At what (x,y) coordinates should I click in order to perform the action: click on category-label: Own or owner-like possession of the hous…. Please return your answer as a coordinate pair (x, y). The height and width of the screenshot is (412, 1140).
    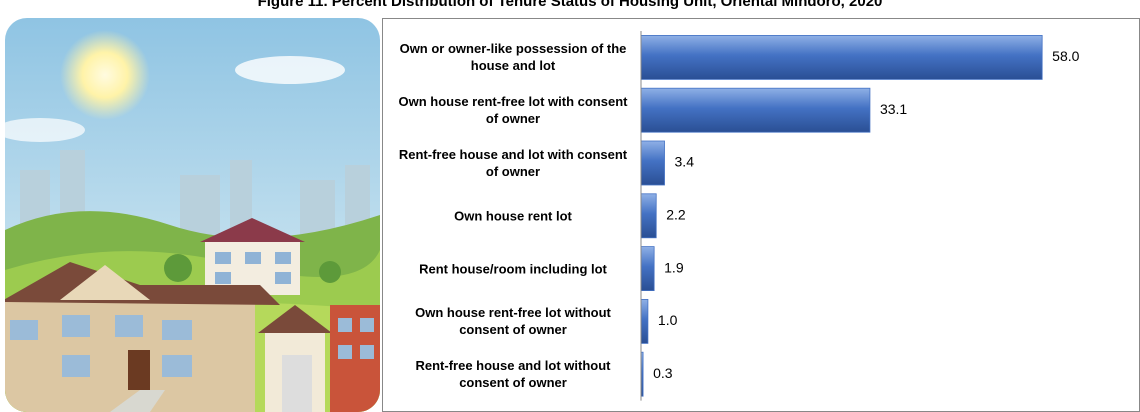
    Looking at the image, I should click on (513, 57).